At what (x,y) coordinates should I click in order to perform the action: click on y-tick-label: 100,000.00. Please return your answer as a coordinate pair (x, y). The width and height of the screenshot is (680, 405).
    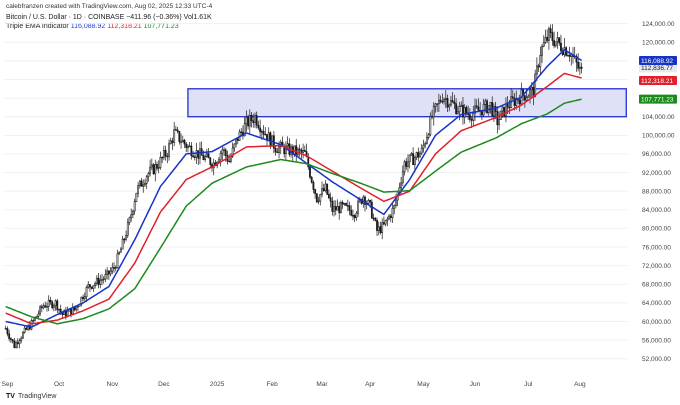
    Looking at the image, I should click on (658, 136).